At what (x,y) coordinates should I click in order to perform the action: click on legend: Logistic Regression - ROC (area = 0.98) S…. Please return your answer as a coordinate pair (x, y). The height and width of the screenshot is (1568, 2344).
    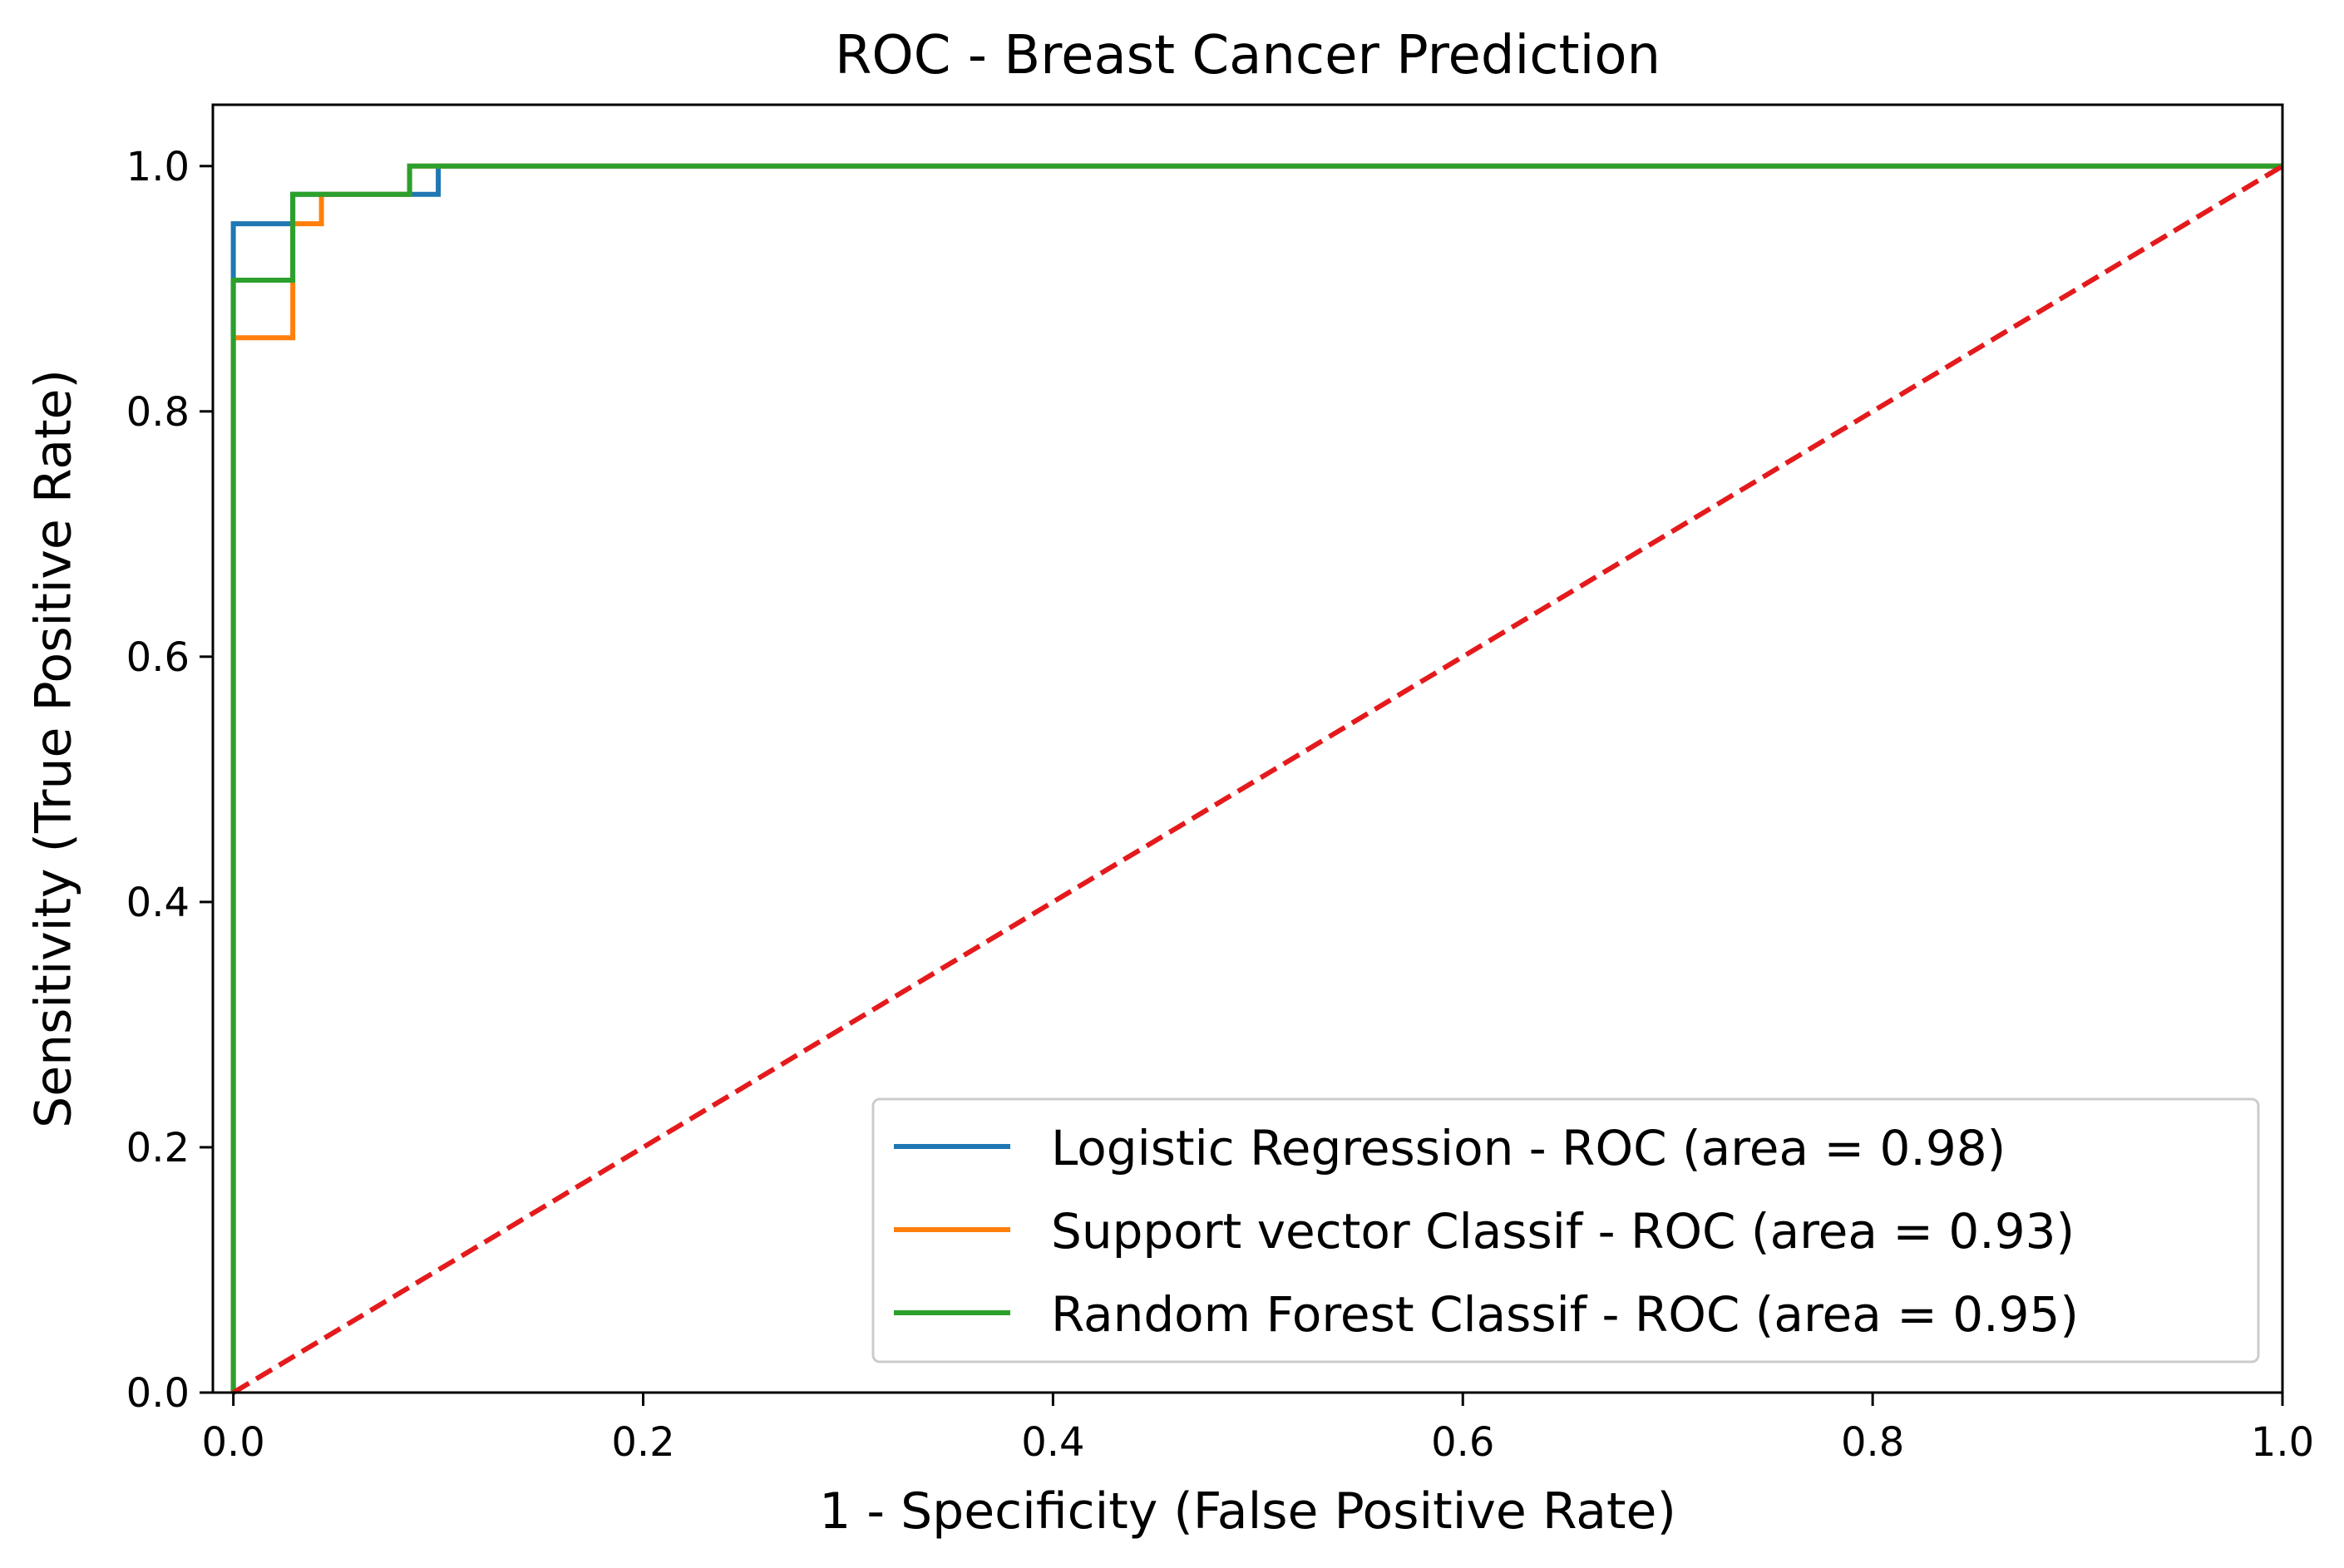
    Looking at the image, I should click on (1566, 1230).